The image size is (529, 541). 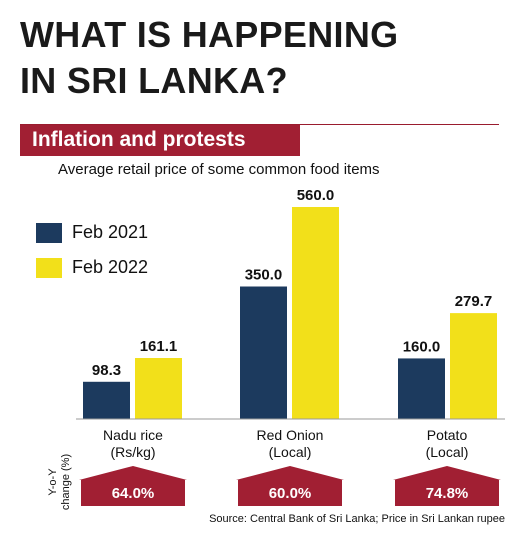 I want to click on value-label-1-1: 560.0, so click(x=316, y=195).